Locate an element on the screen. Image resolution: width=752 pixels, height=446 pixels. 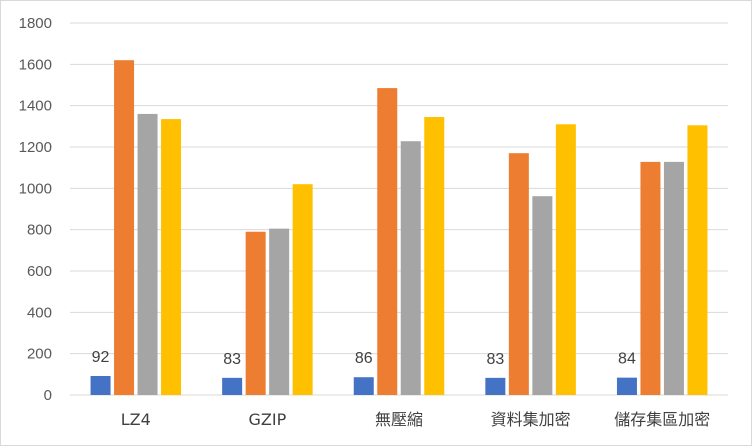
y-tick-label: 400 is located at coordinates (39, 312).